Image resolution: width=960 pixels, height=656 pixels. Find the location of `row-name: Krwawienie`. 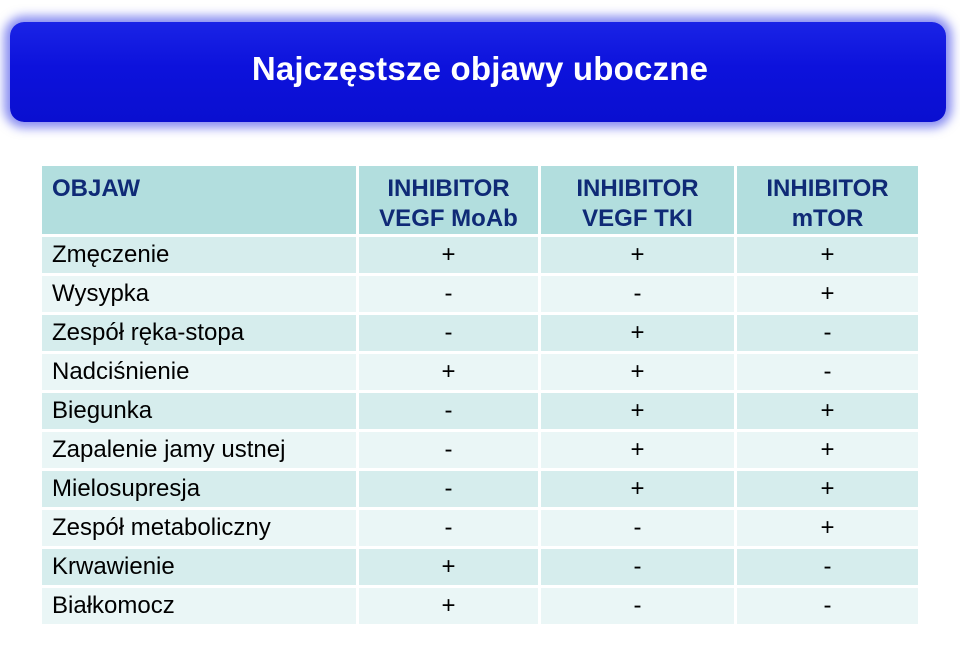

row-name: Krwawienie is located at coordinates (200, 568).